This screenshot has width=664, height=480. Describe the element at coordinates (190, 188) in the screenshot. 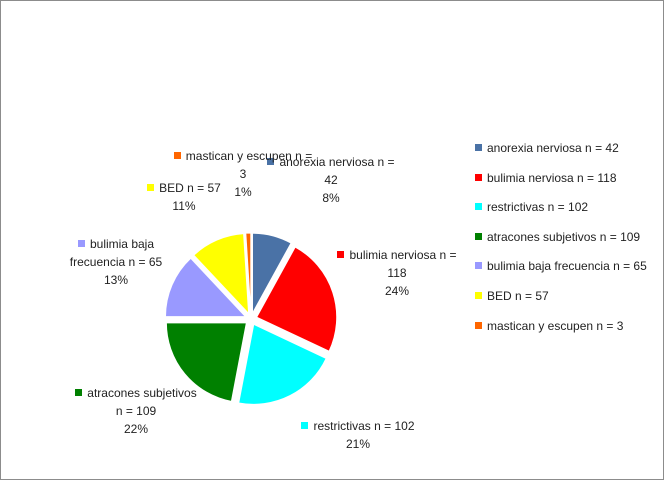

I see `data-label-text: BED n = 57` at that location.